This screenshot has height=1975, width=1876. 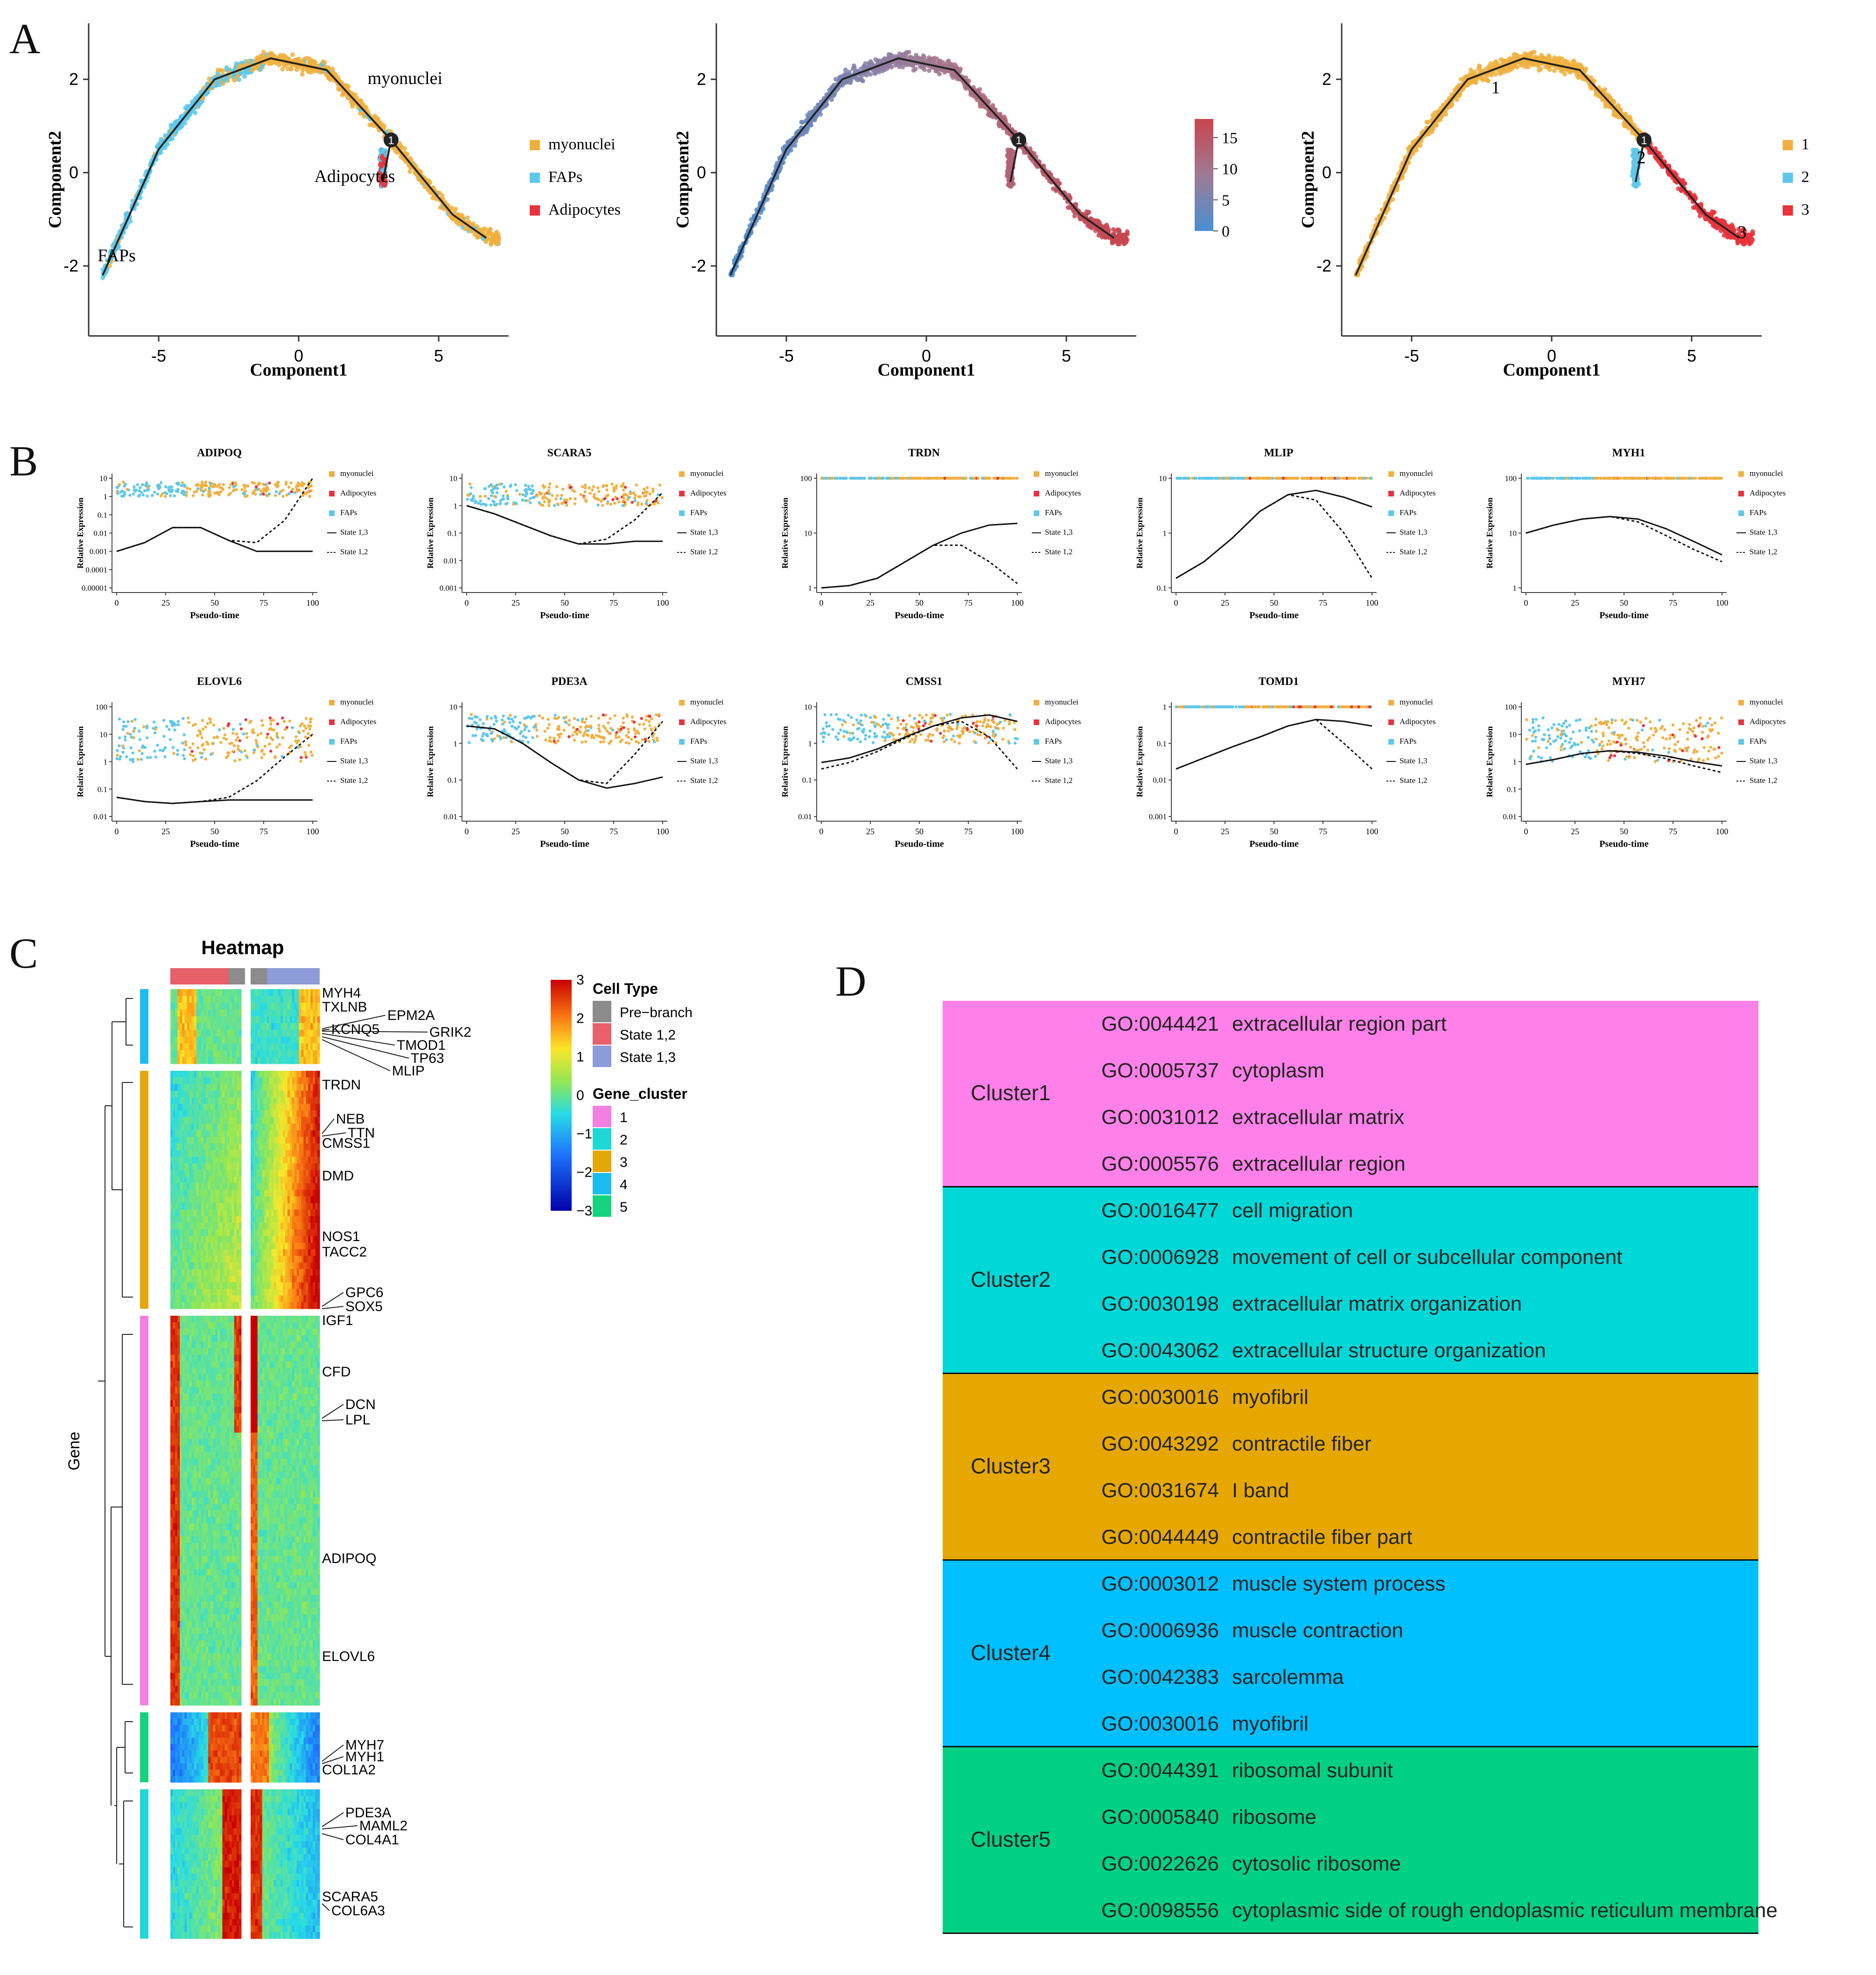 What do you see at coordinates (1495, 88) in the screenshot?
I see `annotation-label: 1` at bounding box center [1495, 88].